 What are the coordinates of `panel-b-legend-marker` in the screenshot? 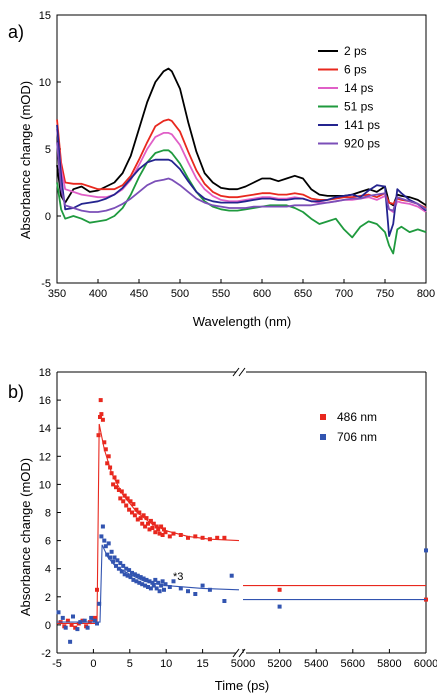 It's located at (323, 437).